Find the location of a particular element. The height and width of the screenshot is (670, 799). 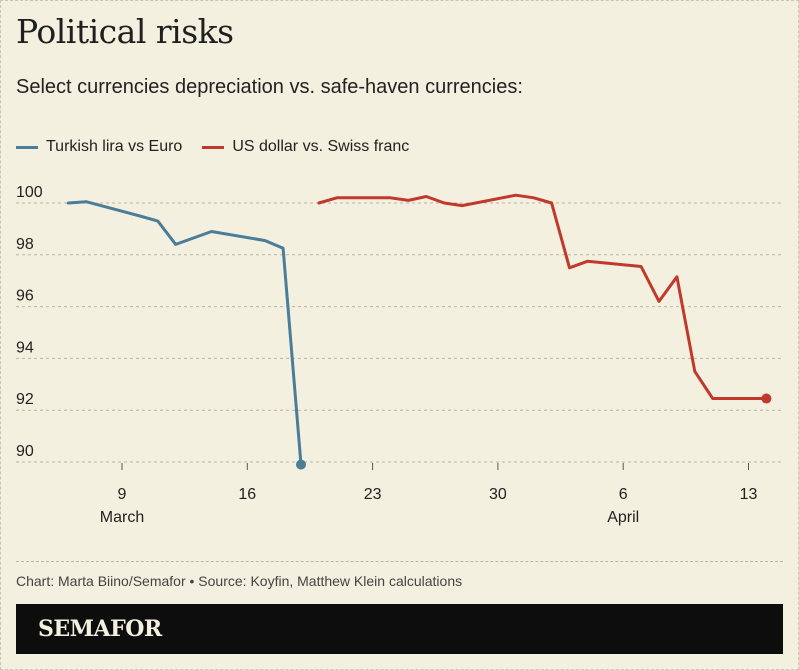

footer-divider is located at coordinates (399, 561).